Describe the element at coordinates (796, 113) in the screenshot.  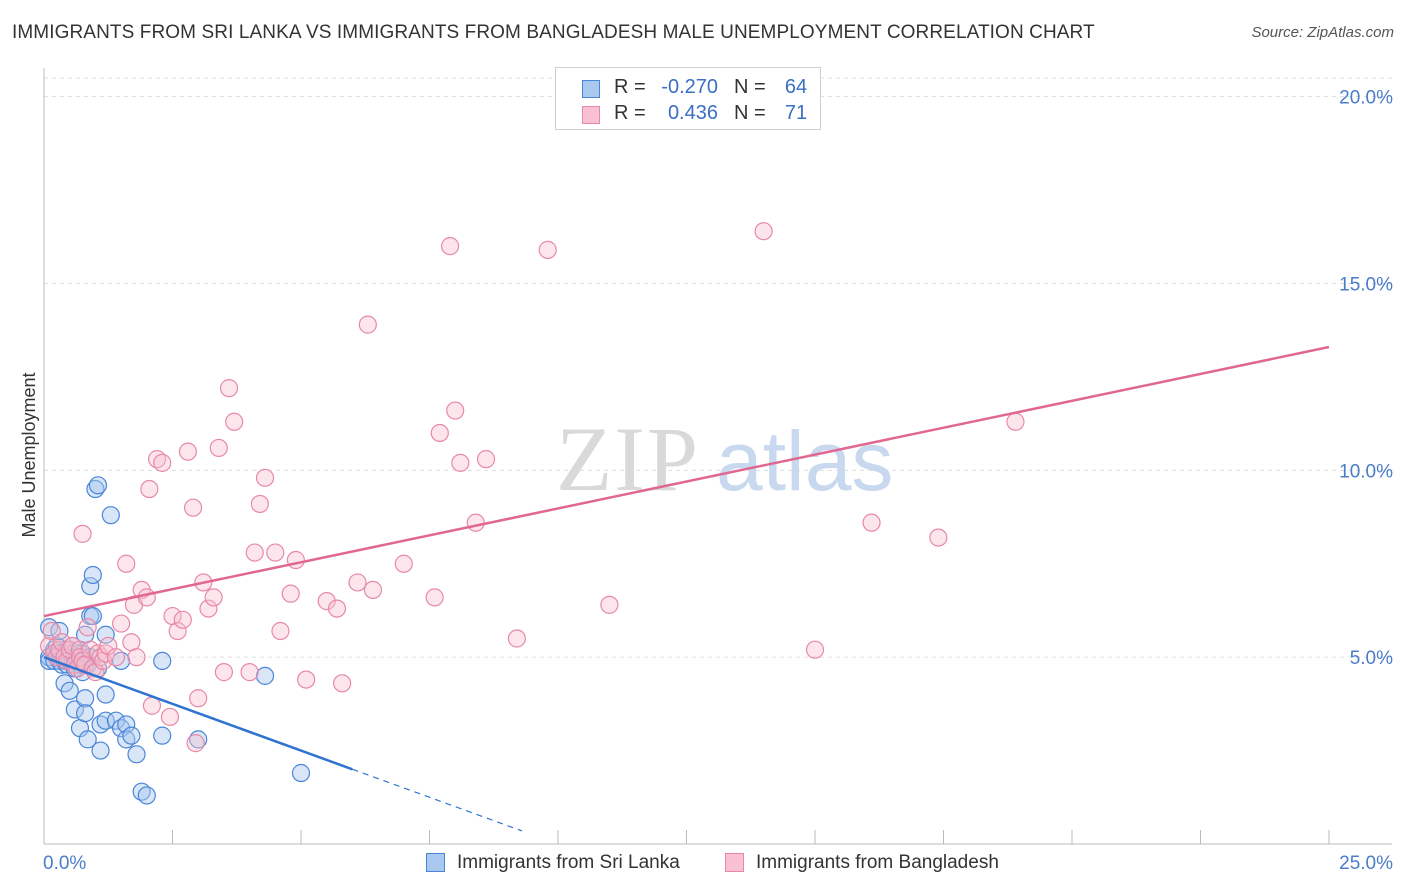
I see `legend-n-value: 71` at that location.